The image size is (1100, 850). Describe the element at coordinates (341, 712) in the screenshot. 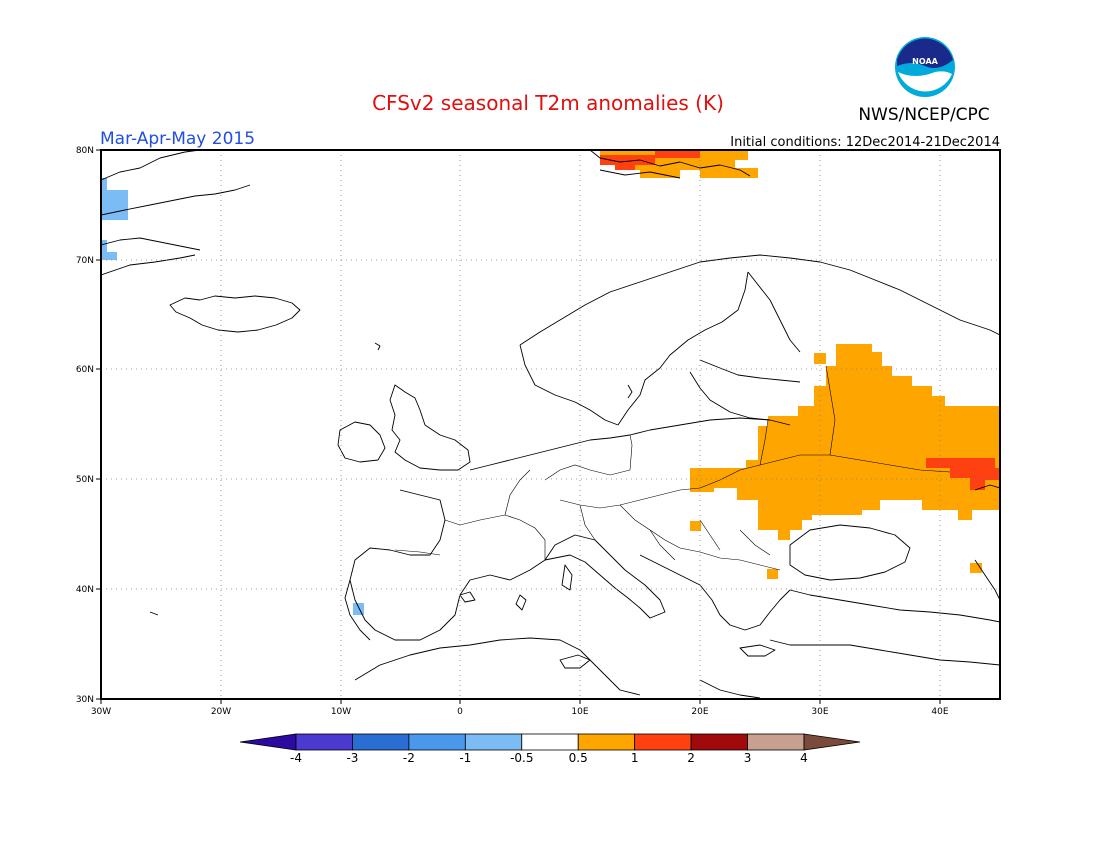

I see `lon-tick-label: 10W` at that location.